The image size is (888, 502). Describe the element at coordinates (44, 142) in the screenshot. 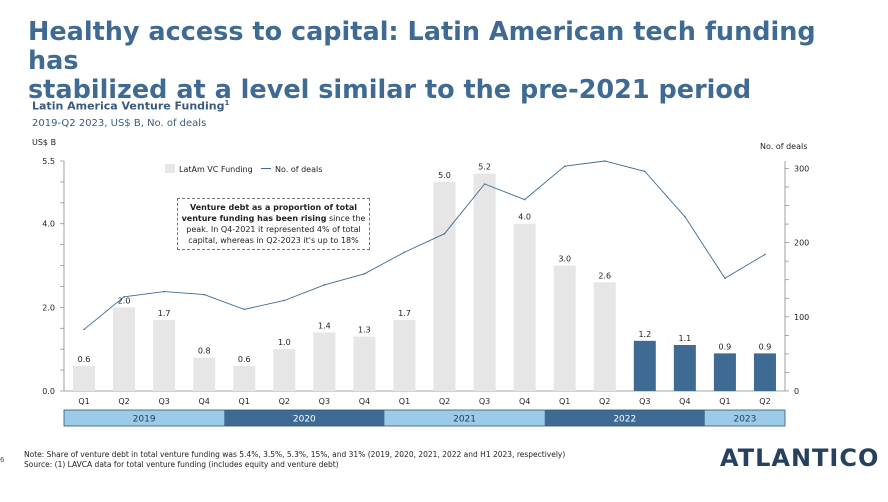

I see `left-axis-unit: US$ B` at that location.